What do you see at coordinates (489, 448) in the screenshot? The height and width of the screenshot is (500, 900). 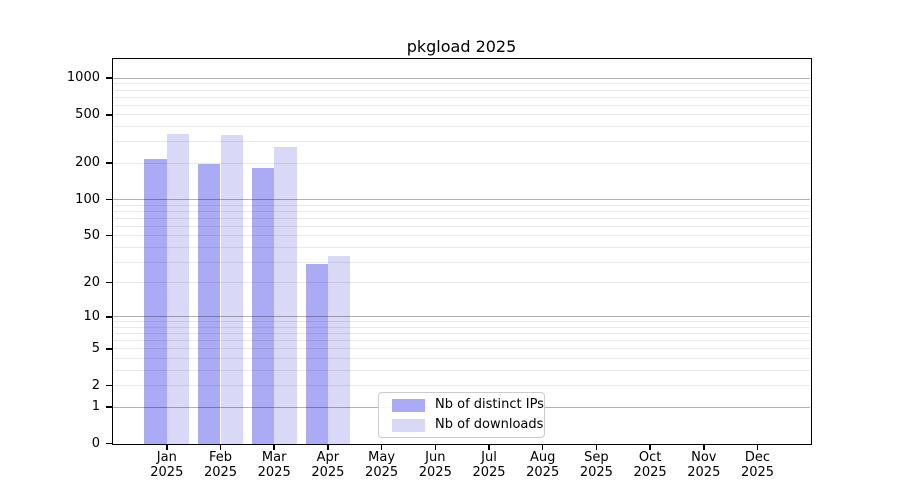 I see `x-tick-mark-jul` at bounding box center [489, 448].